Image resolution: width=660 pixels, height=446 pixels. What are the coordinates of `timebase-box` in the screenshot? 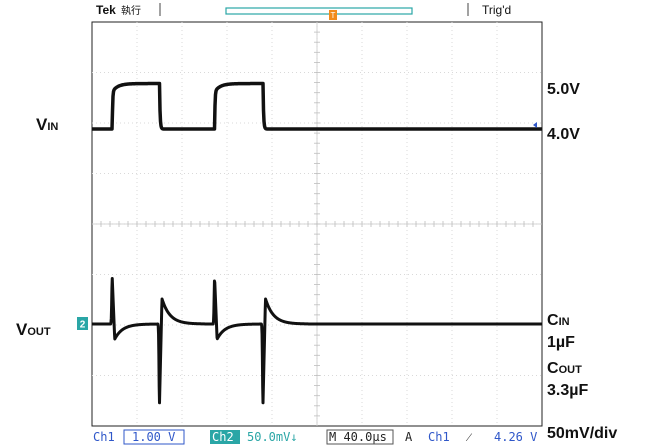 It's located at (360, 437).